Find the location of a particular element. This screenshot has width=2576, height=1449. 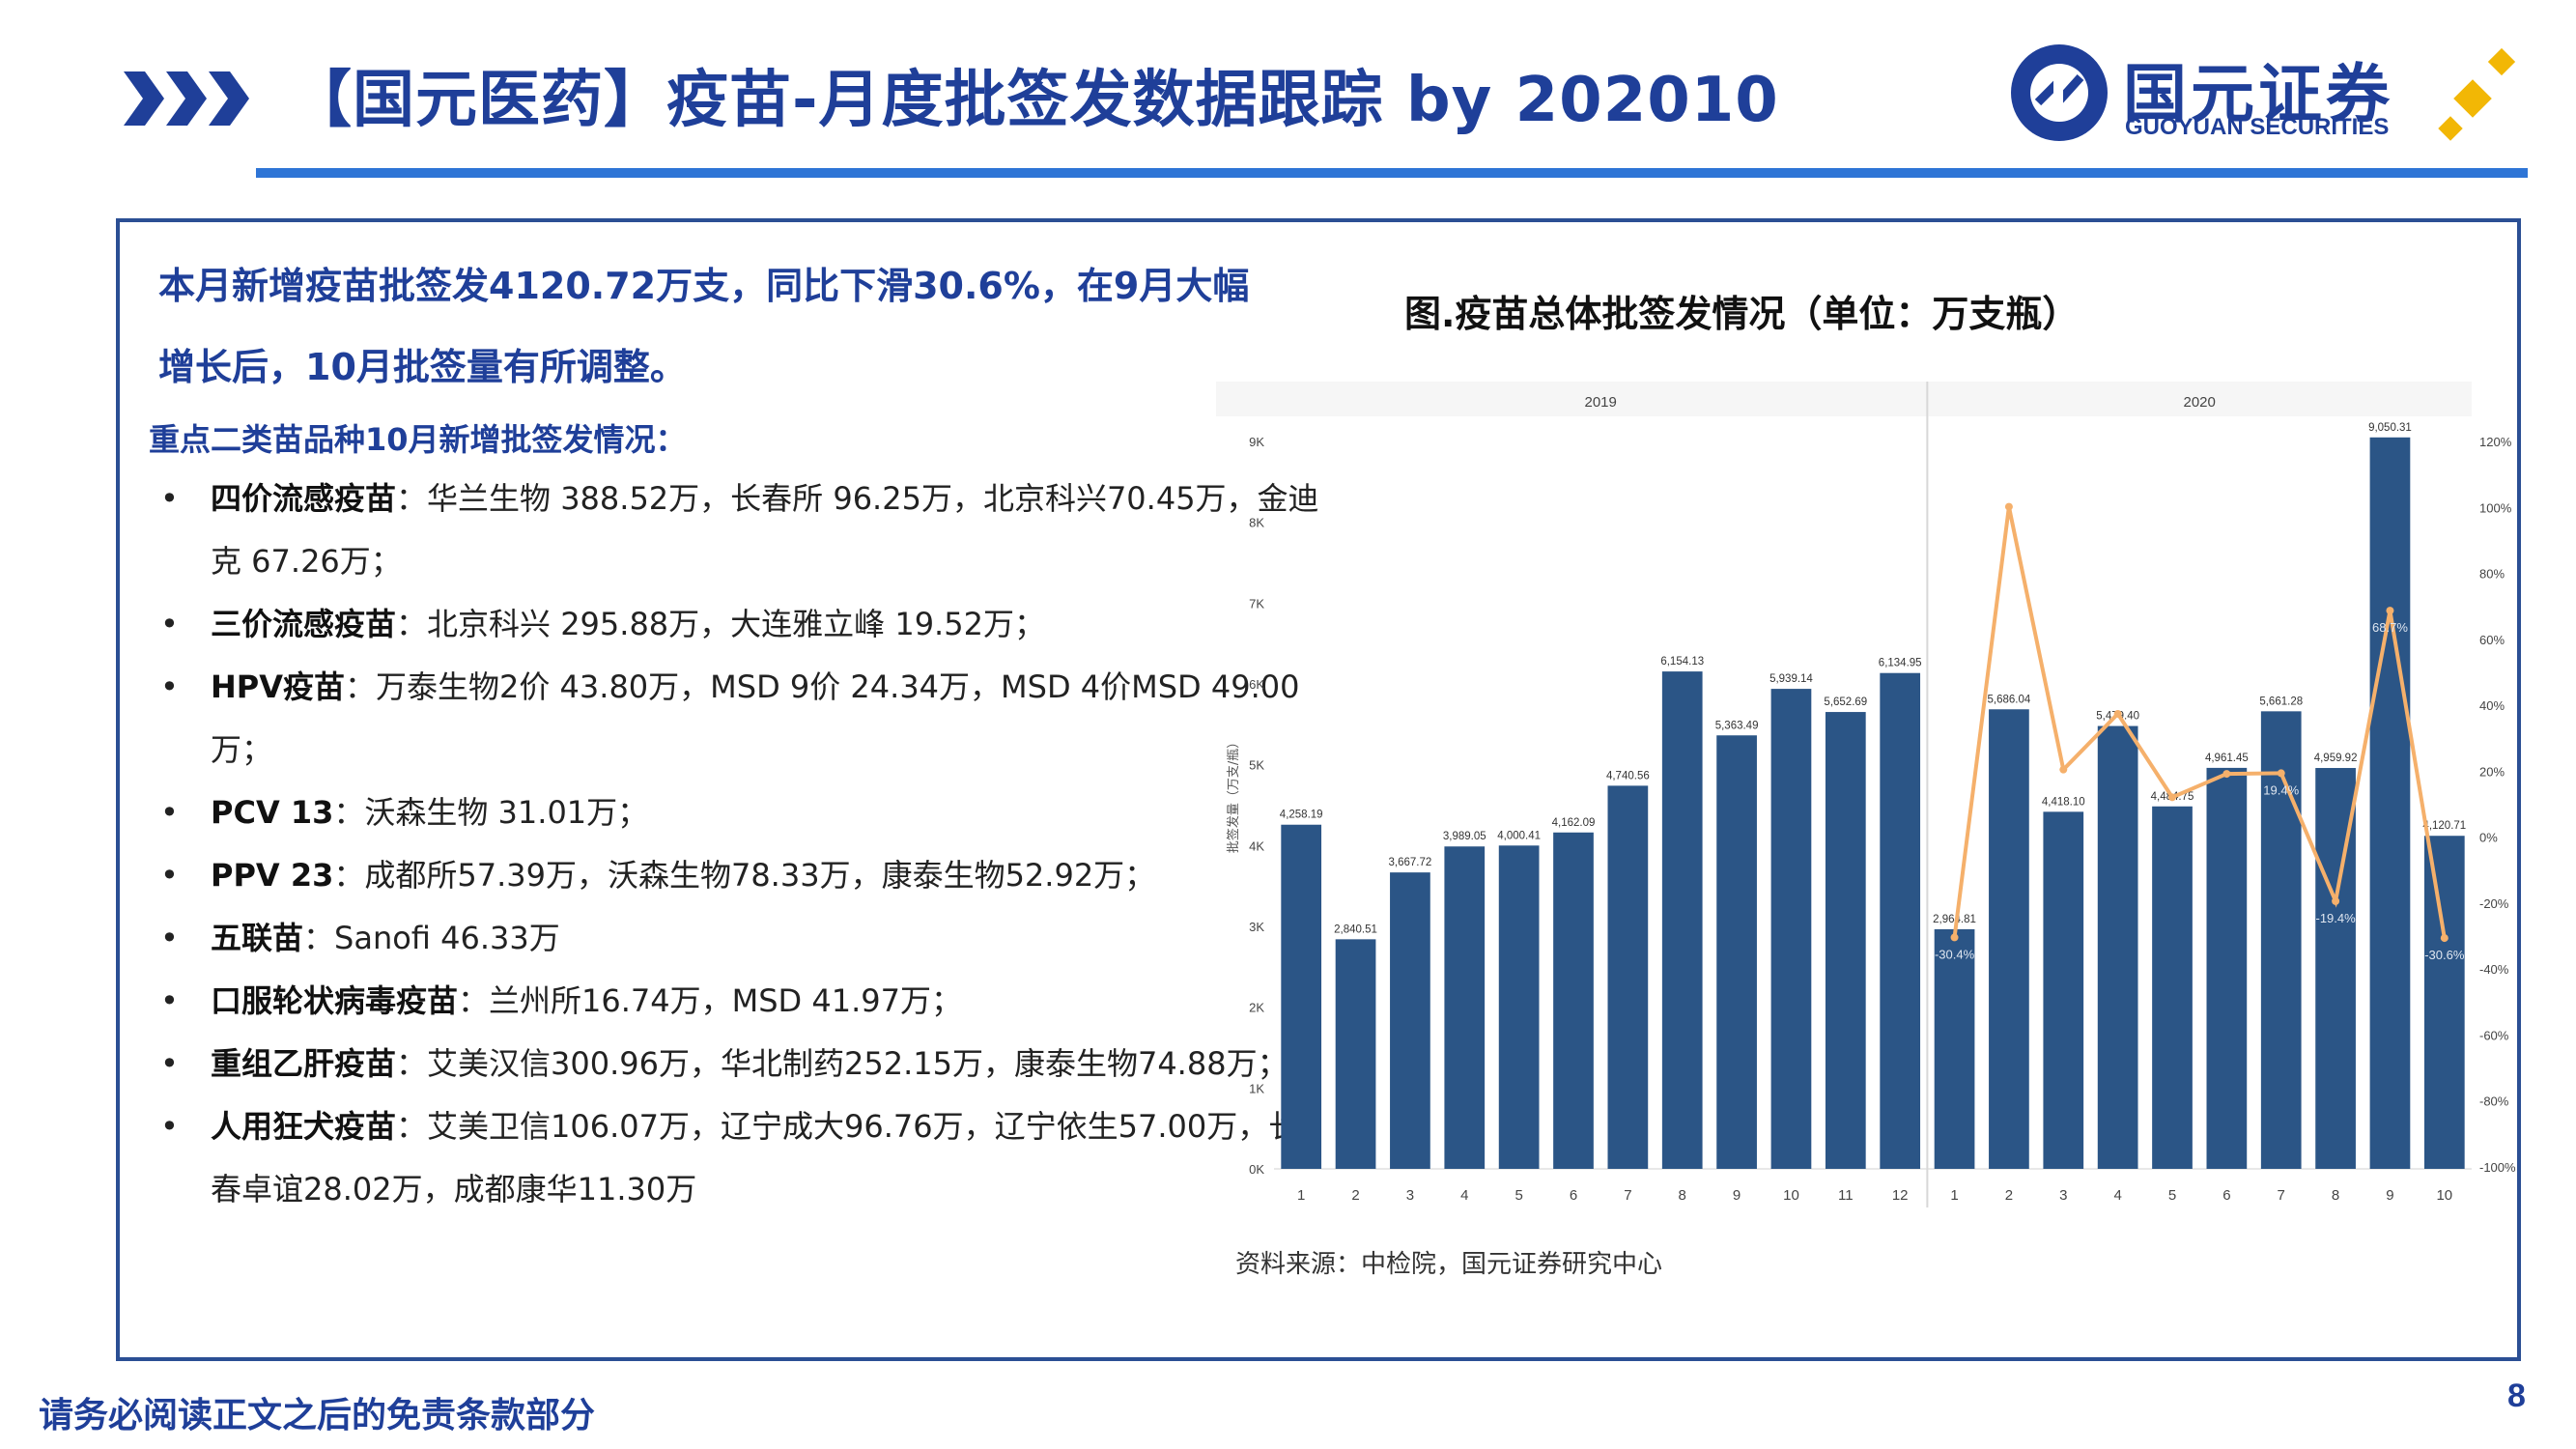

bar-value-label: 5,652.69 is located at coordinates (1845, 702).